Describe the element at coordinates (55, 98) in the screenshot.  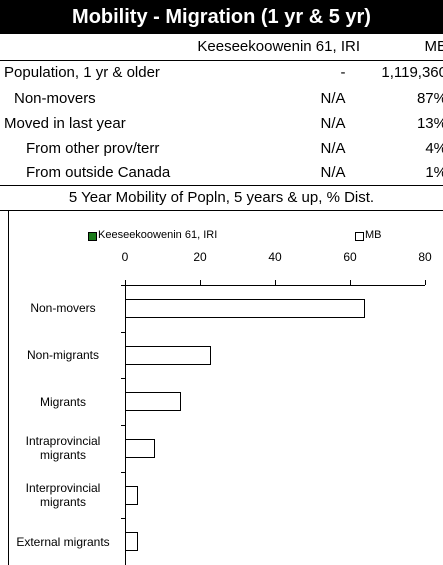
I see `row-label: Non-movers` at that location.